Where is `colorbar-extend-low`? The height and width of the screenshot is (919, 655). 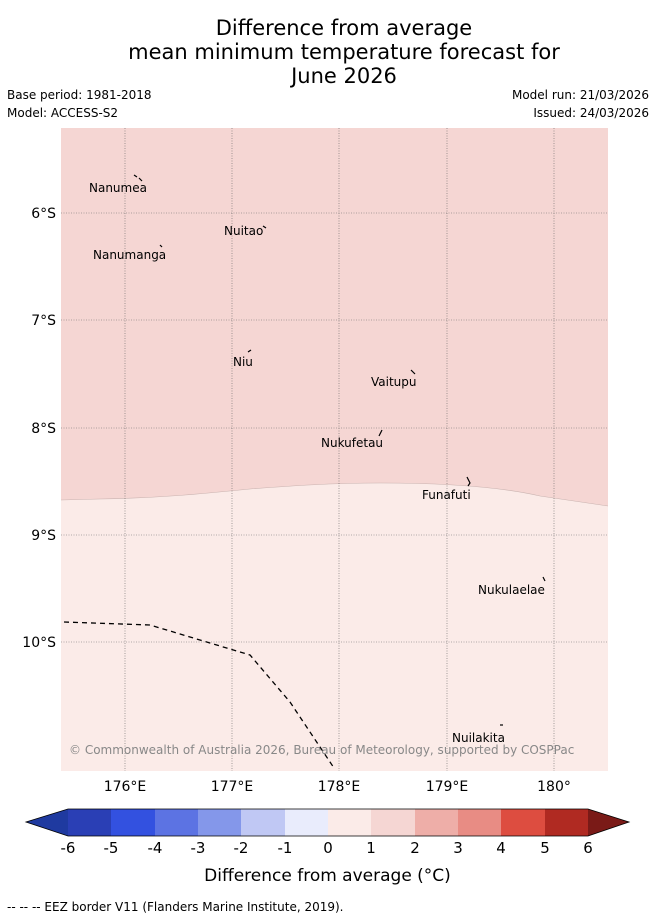 colorbar-extend-low is located at coordinates (47, 822).